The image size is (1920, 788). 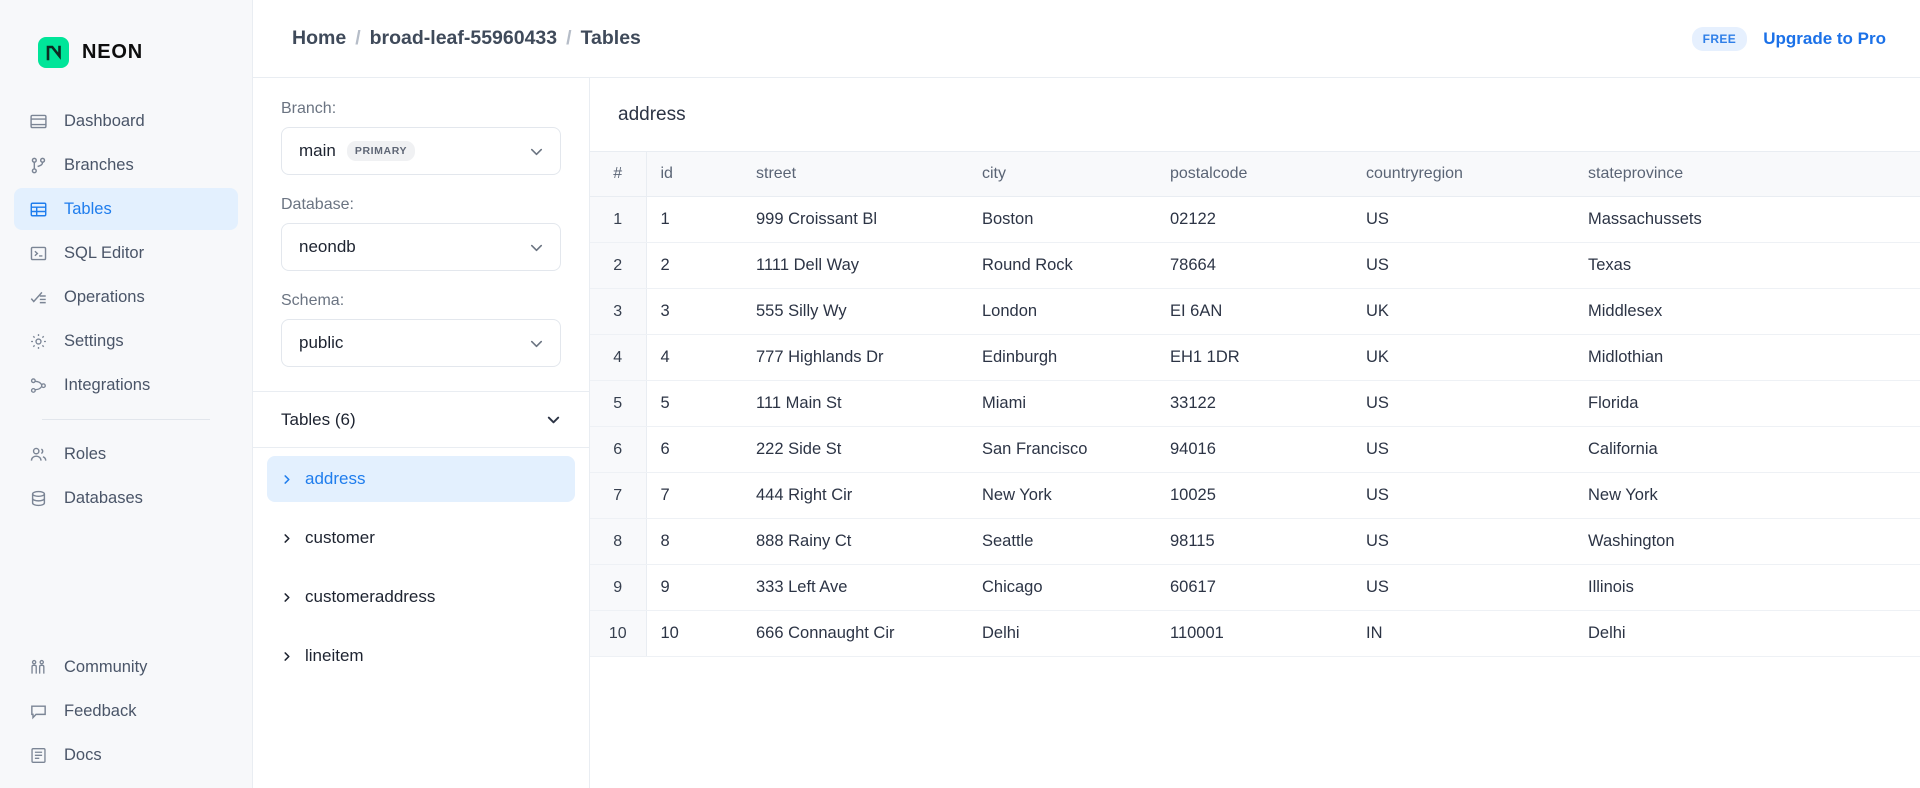 I want to click on cell-postalcode: EI 6AN, so click(x=1254, y=311).